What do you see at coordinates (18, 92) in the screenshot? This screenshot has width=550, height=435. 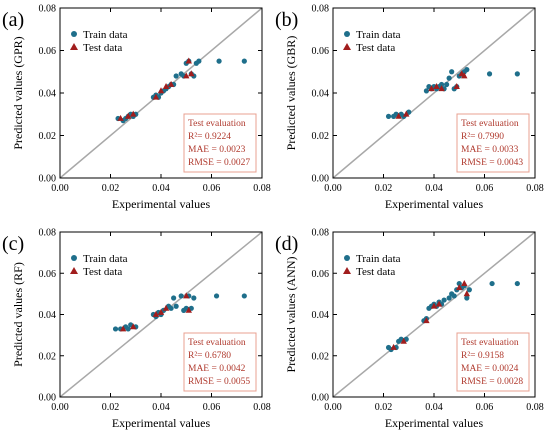 I see `y-axis-label: Predicted values (GPR)` at bounding box center [18, 92].